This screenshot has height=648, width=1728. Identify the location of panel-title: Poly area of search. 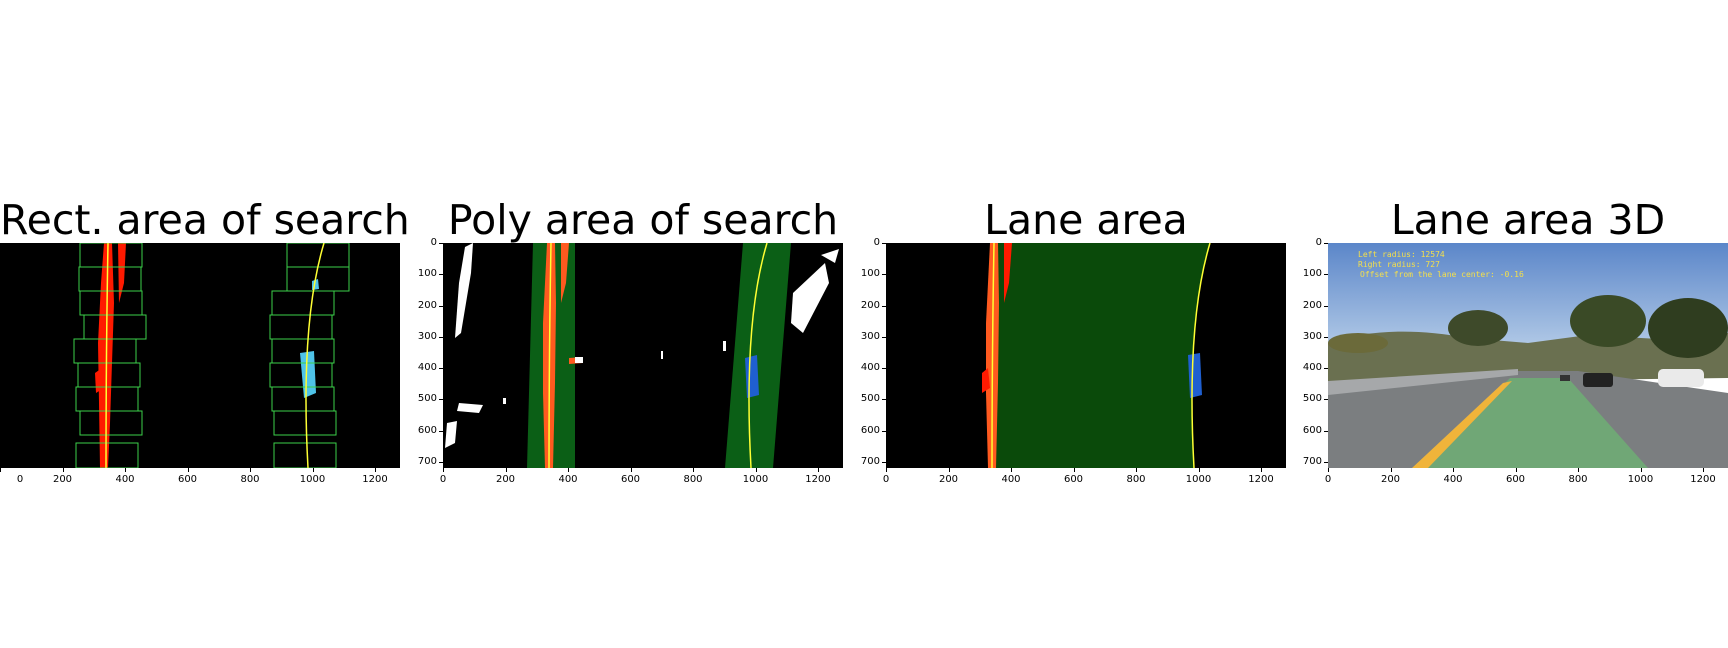
(643, 220).